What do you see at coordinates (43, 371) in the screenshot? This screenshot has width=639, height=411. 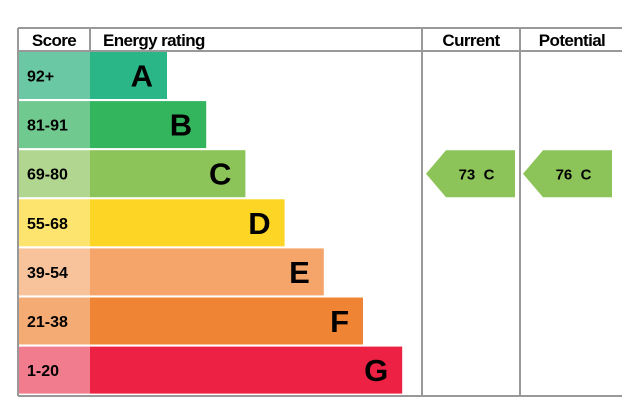 I see `score-range-g: 1-20` at bounding box center [43, 371].